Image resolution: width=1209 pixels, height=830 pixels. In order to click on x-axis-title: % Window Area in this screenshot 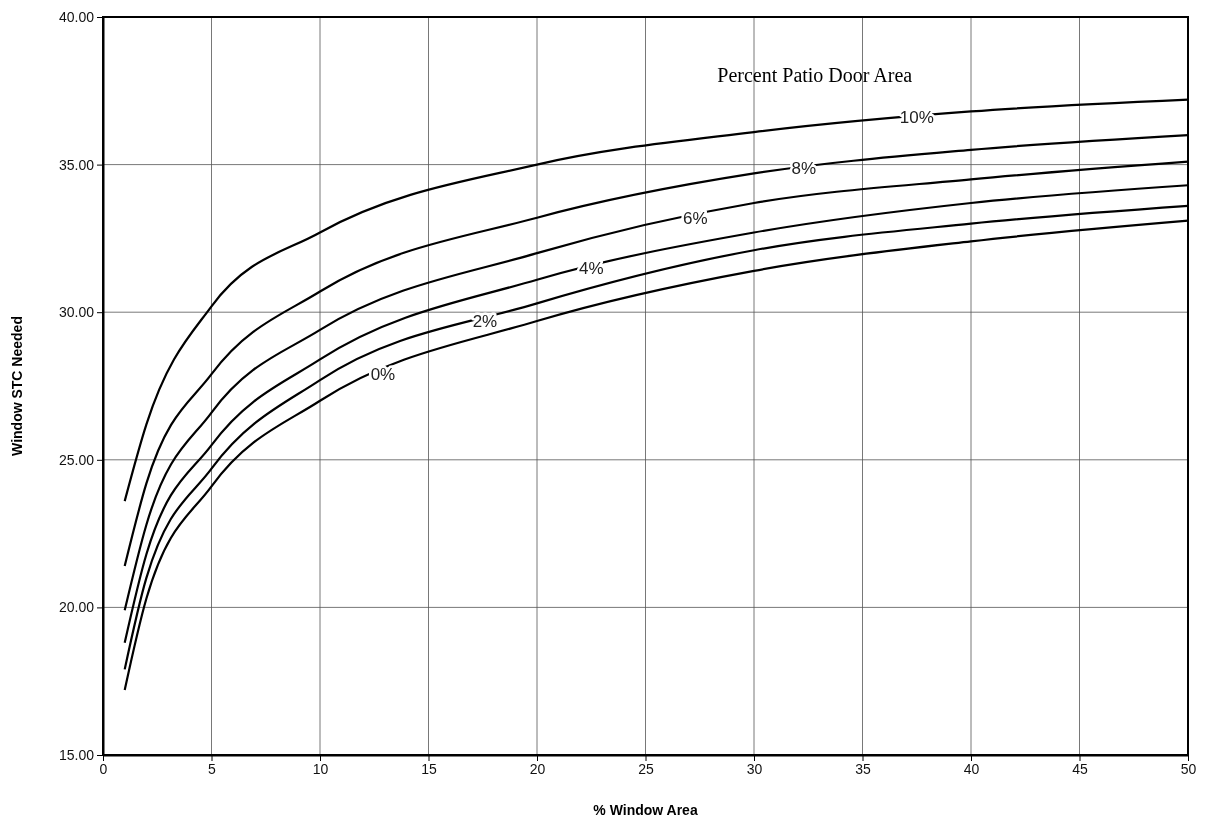, I will do `click(645, 810)`.